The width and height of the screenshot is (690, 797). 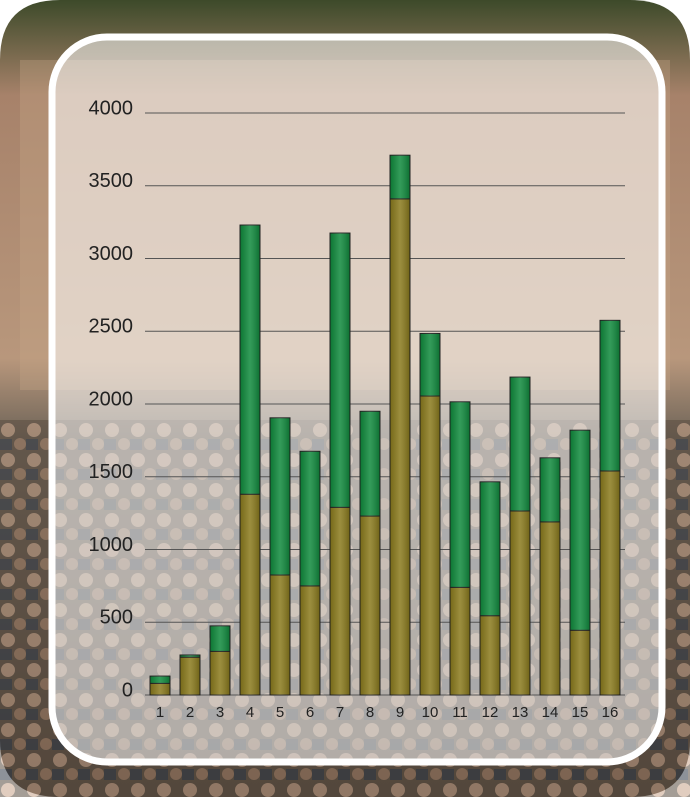 What do you see at coordinates (111, 399) in the screenshot?
I see `y-tick-label: 2000` at bounding box center [111, 399].